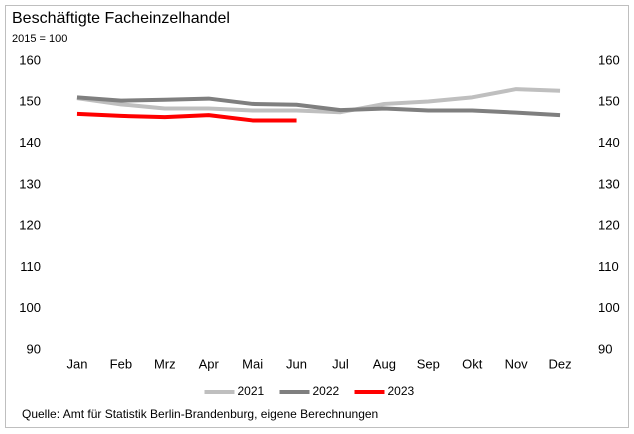 The image size is (634, 434). I want to click on y2-tick-label: 140, so click(609, 142).